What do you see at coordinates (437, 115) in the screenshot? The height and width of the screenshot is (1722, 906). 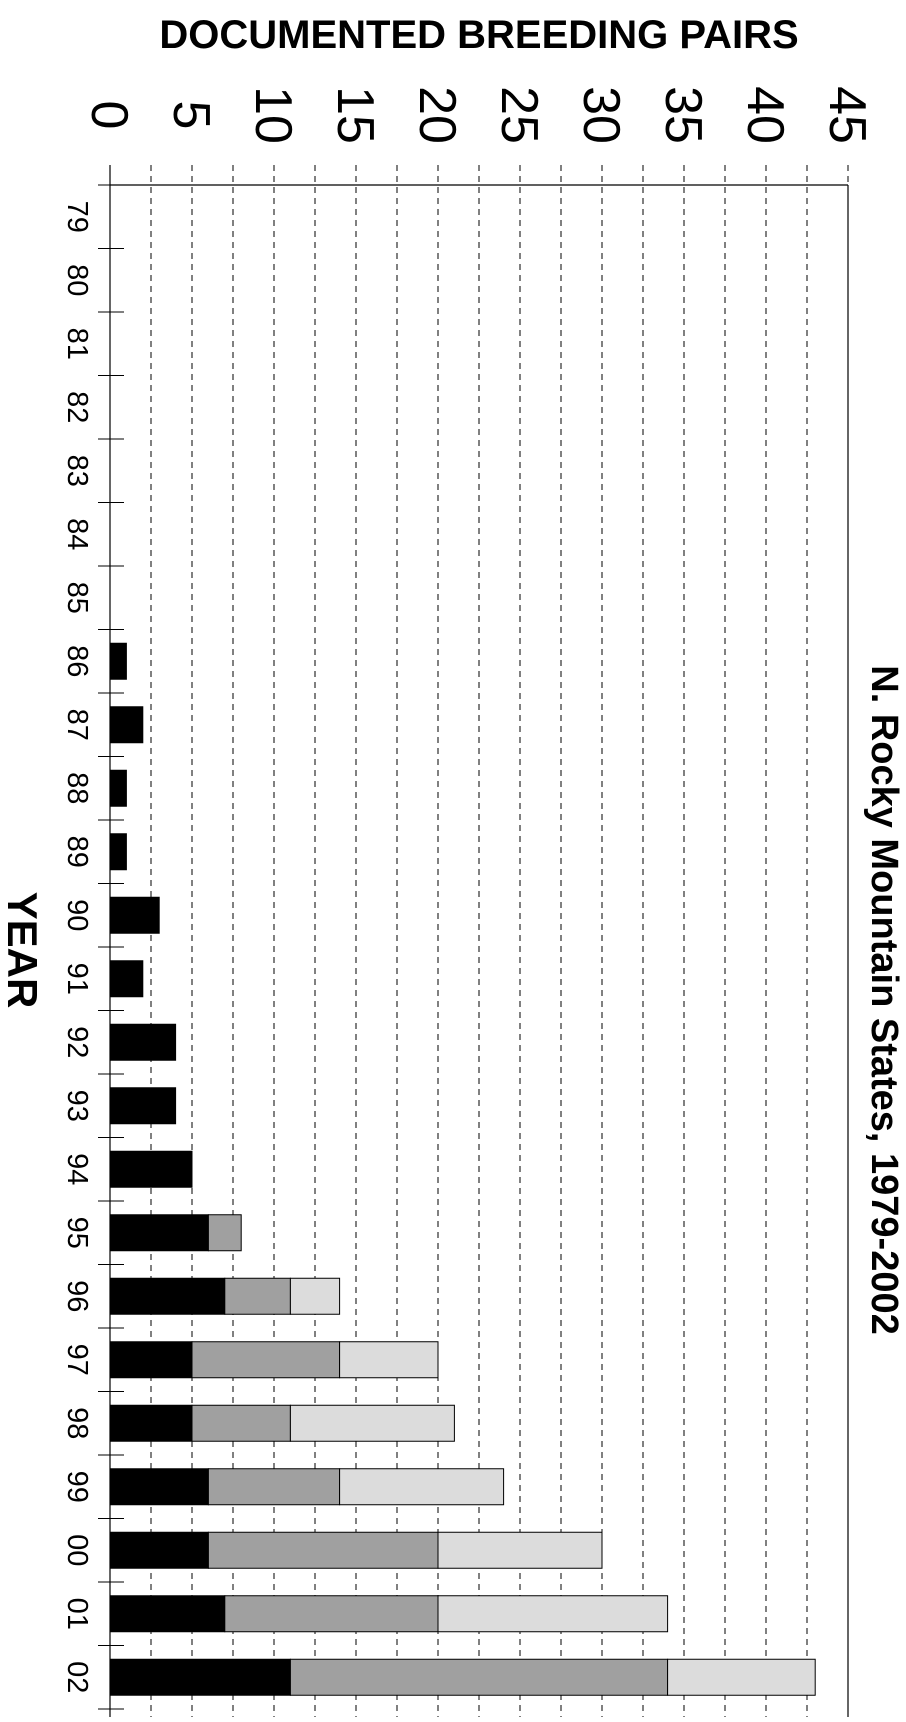 I see `y-tick-label: 20` at bounding box center [437, 115].